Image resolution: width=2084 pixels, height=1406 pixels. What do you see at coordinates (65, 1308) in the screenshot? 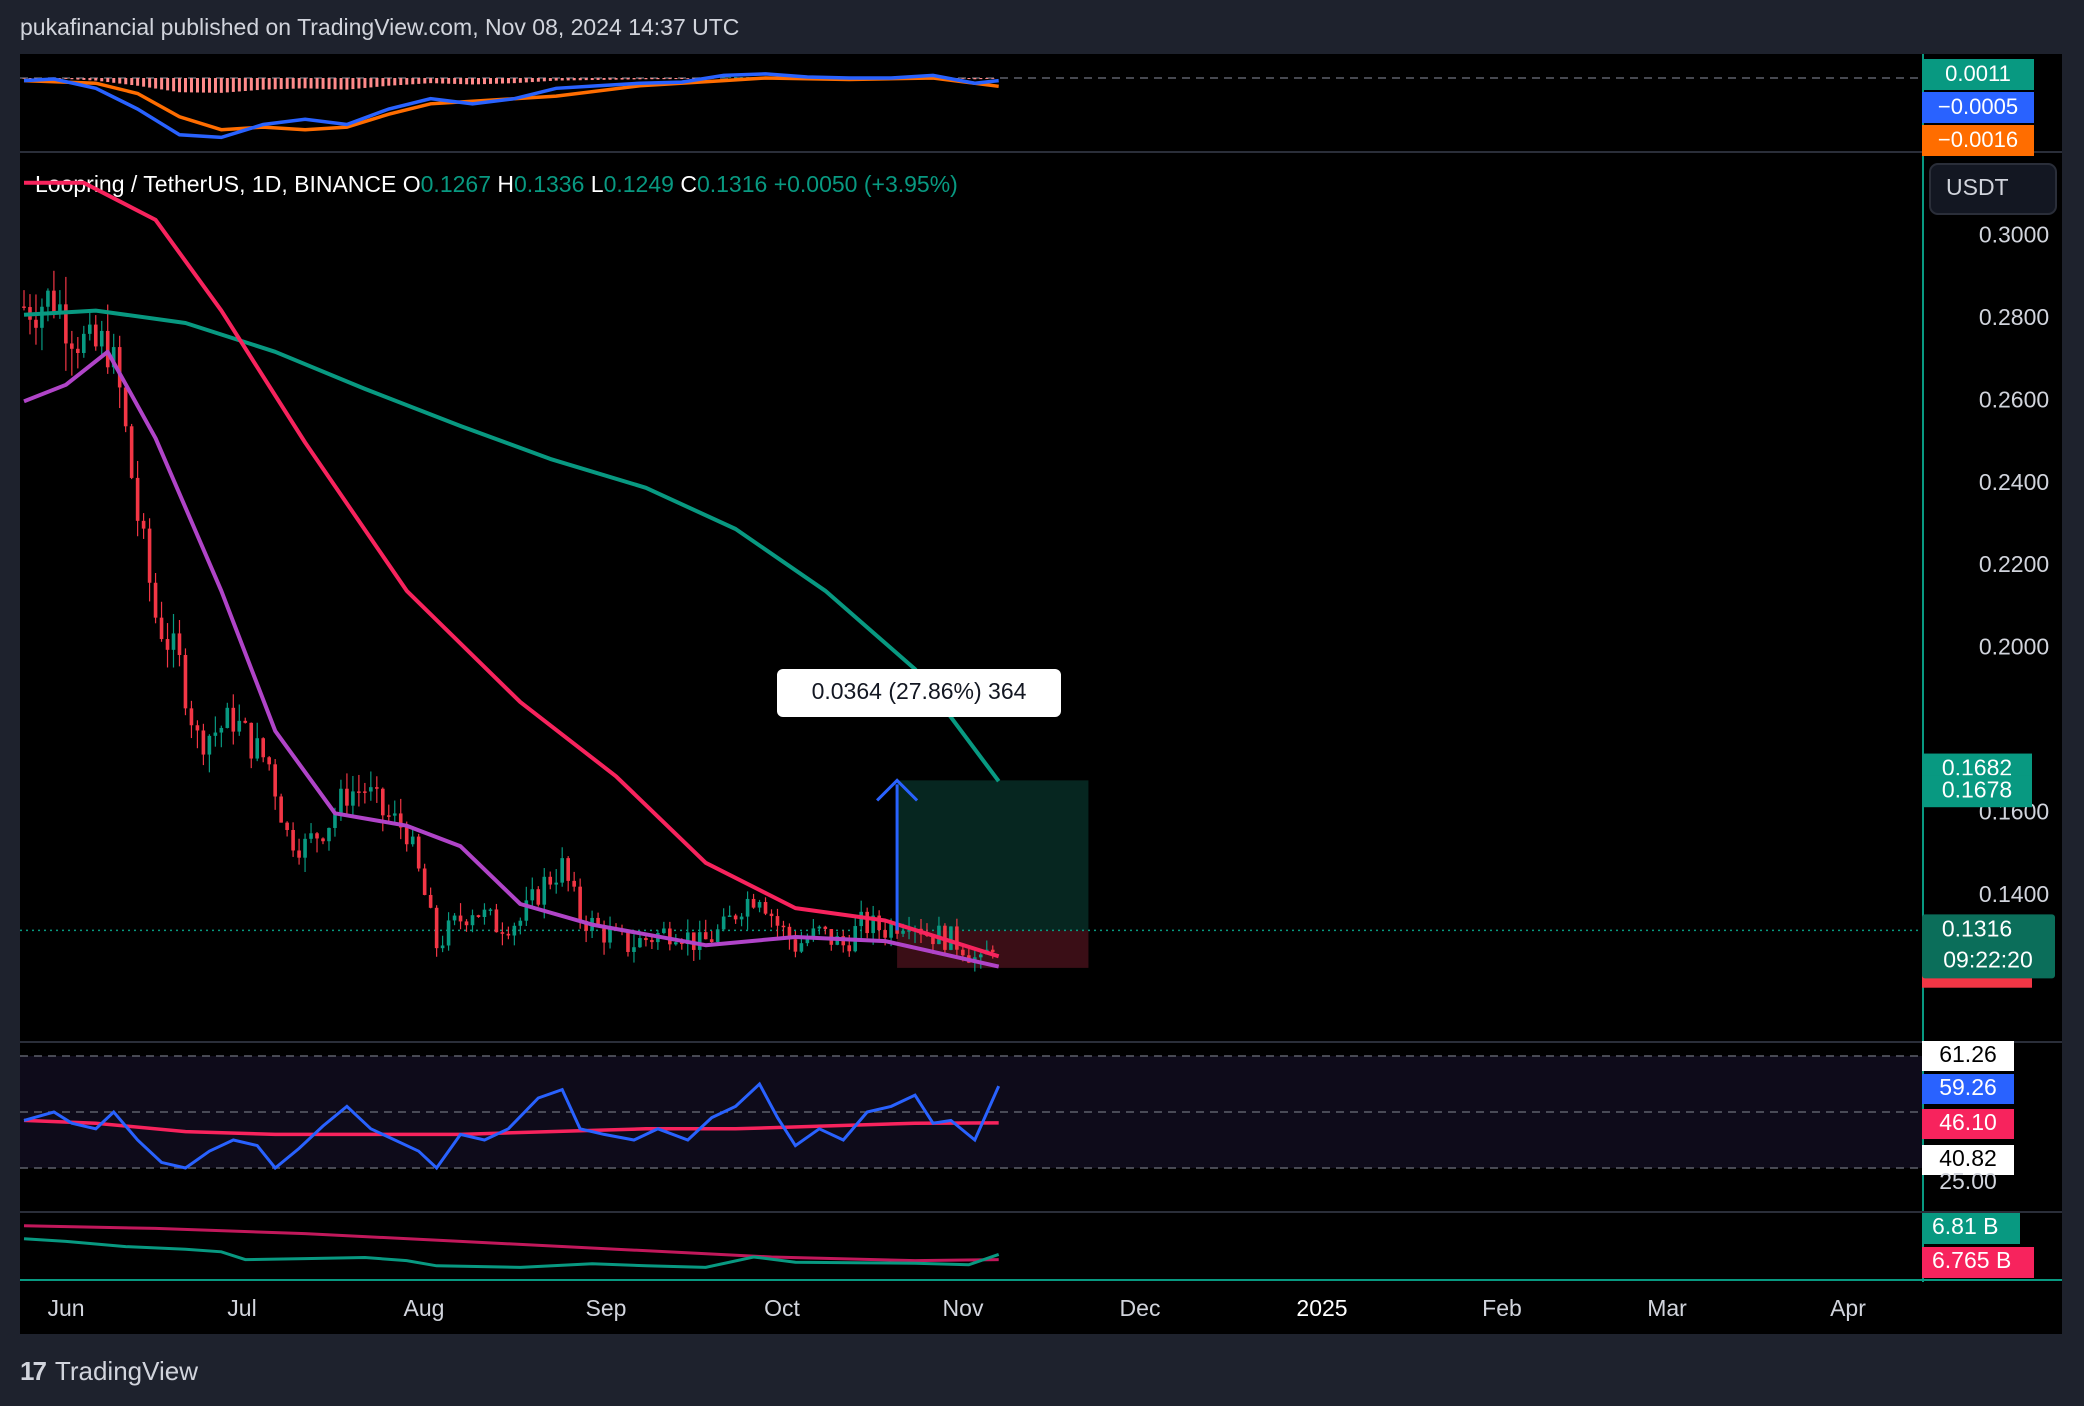
I see `time-axis-label: Jun` at bounding box center [65, 1308].